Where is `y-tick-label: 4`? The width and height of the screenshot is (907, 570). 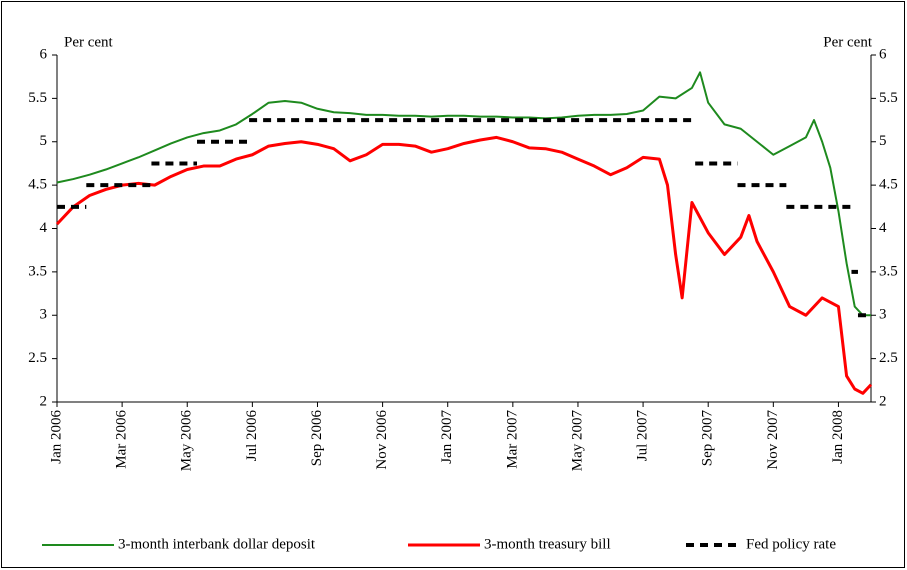 y-tick-label: 4 is located at coordinates (44, 228).